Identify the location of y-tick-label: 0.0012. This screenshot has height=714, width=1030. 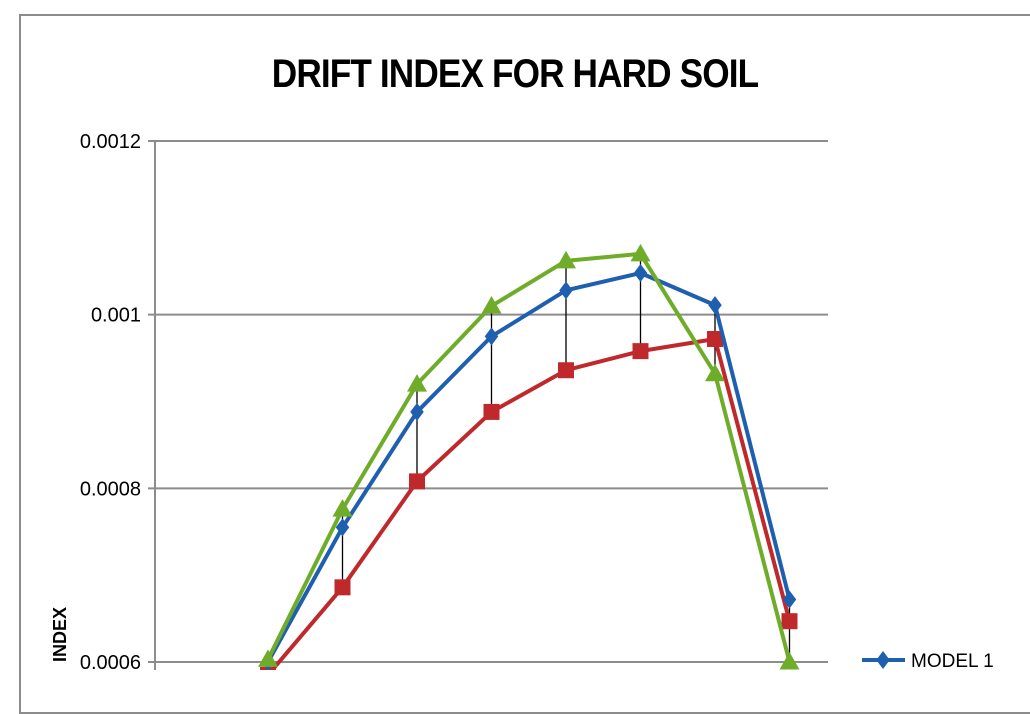
(110, 142).